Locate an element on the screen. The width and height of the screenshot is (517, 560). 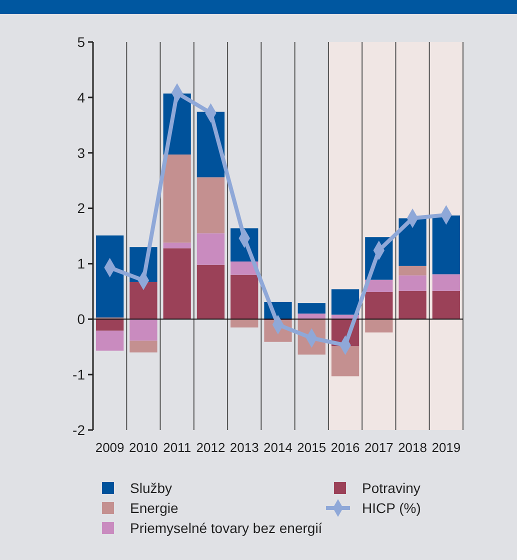
x-tick-label: 2019 is located at coordinates (446, 447).